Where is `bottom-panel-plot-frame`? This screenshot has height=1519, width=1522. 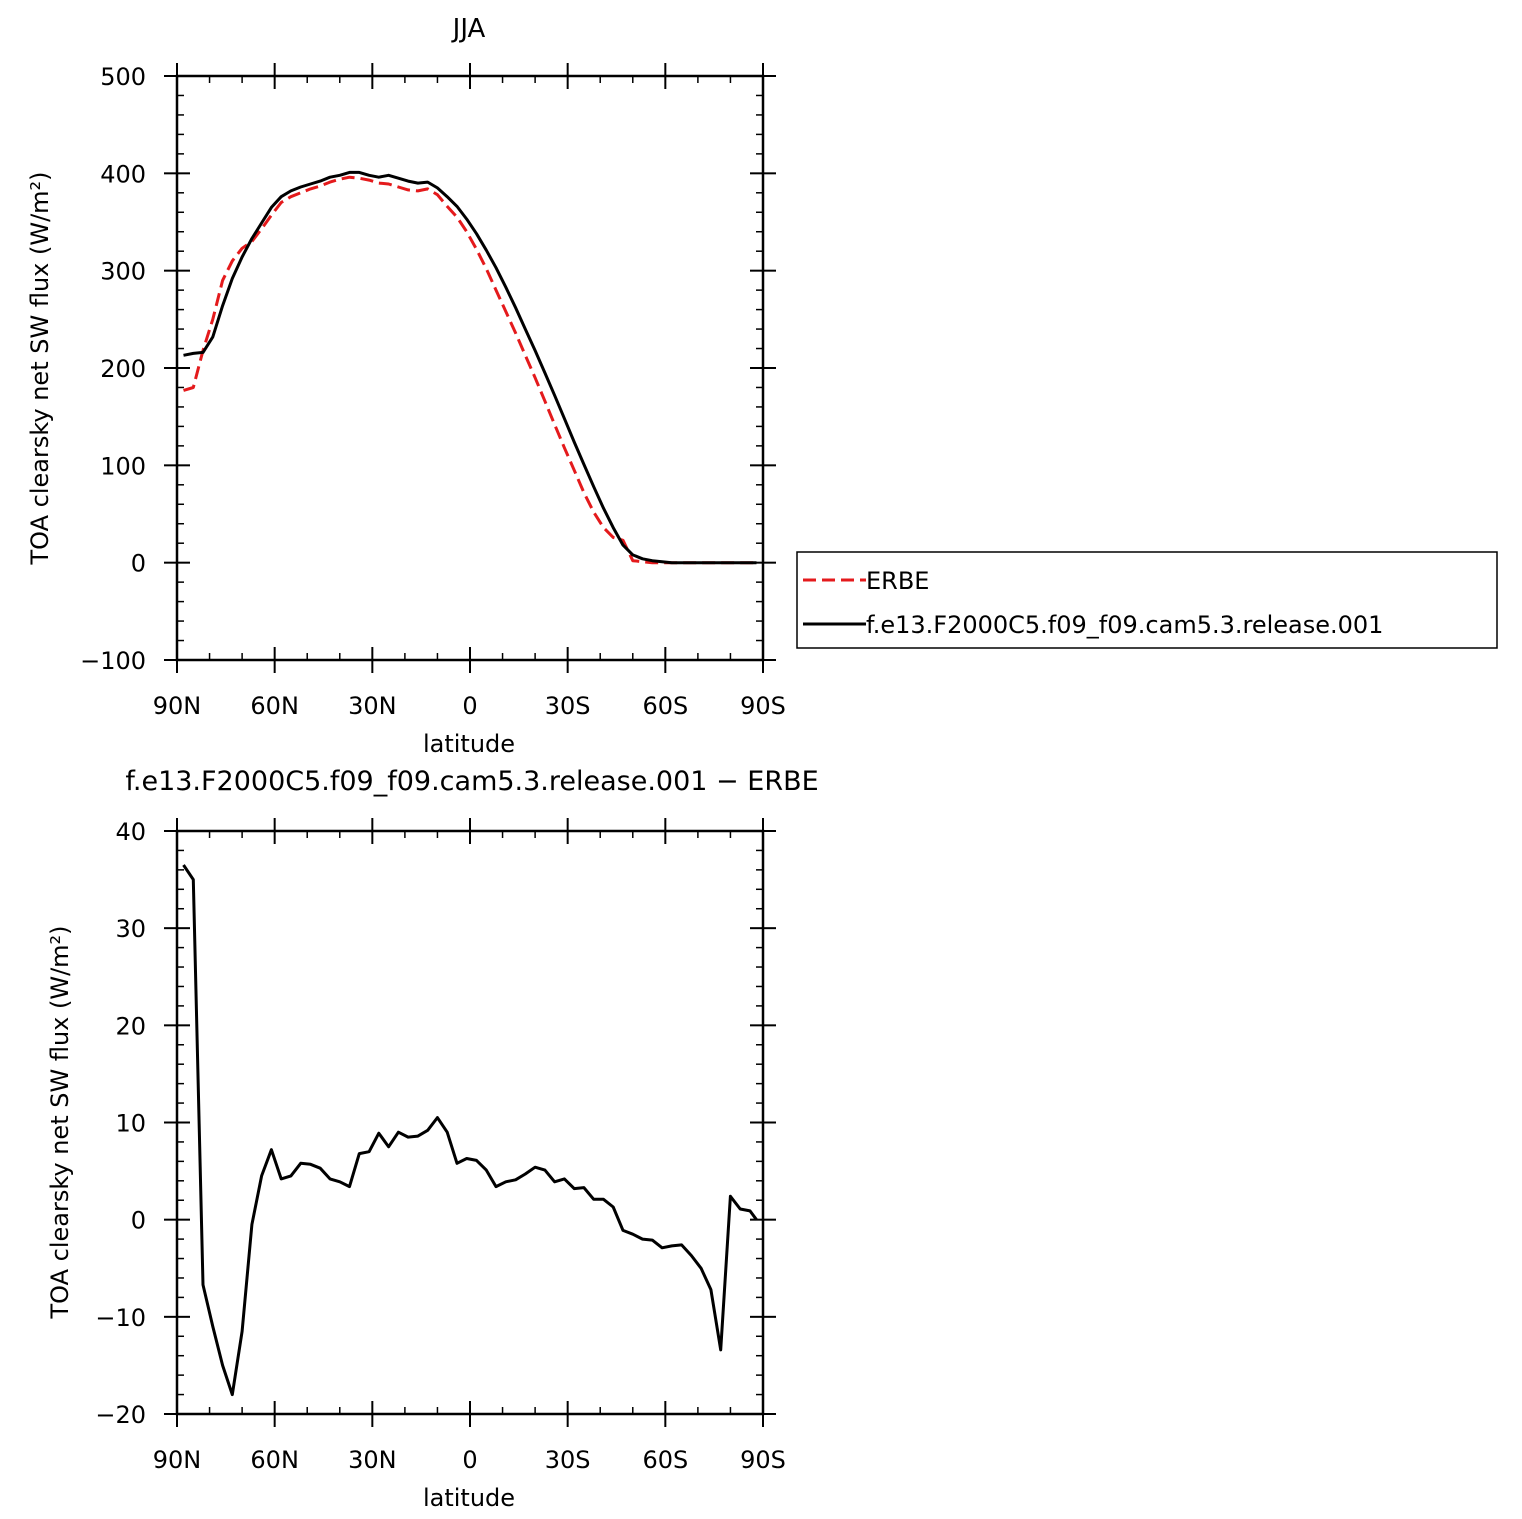 bottom-panel-plot-frame is located at coordinates (470, 1122).